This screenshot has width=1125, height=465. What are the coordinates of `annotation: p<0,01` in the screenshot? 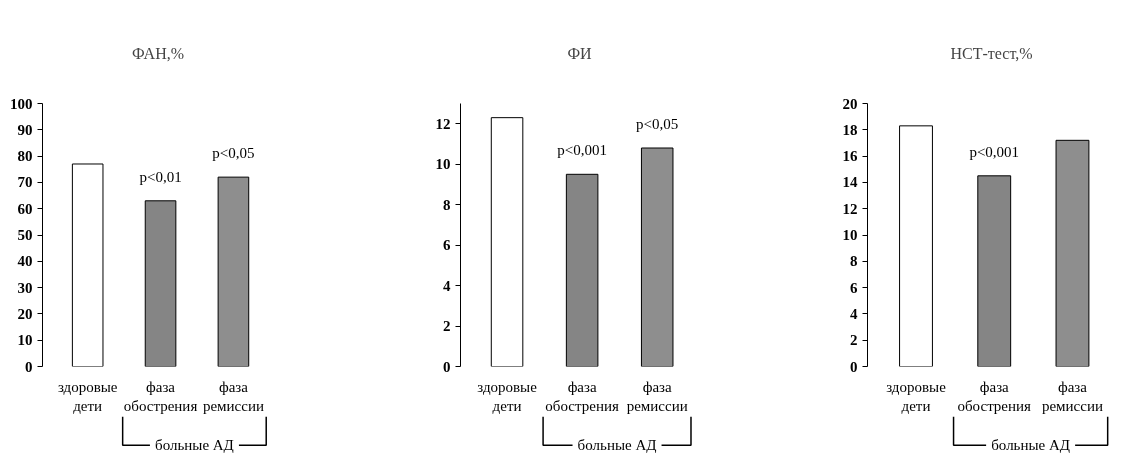 It's located at (160, 176).